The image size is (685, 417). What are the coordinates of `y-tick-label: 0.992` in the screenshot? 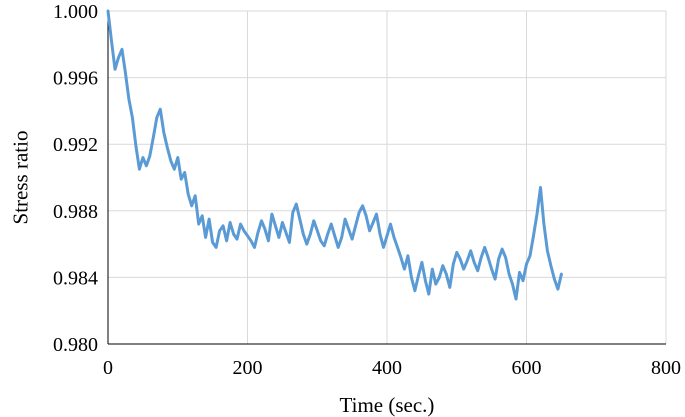 It's located at (75, 145).